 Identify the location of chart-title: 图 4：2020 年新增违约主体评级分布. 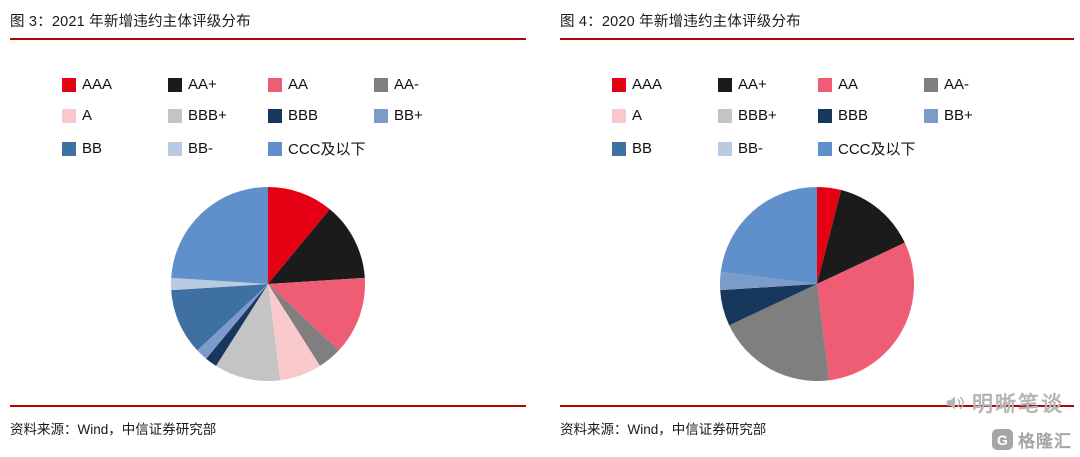
(680, 22).